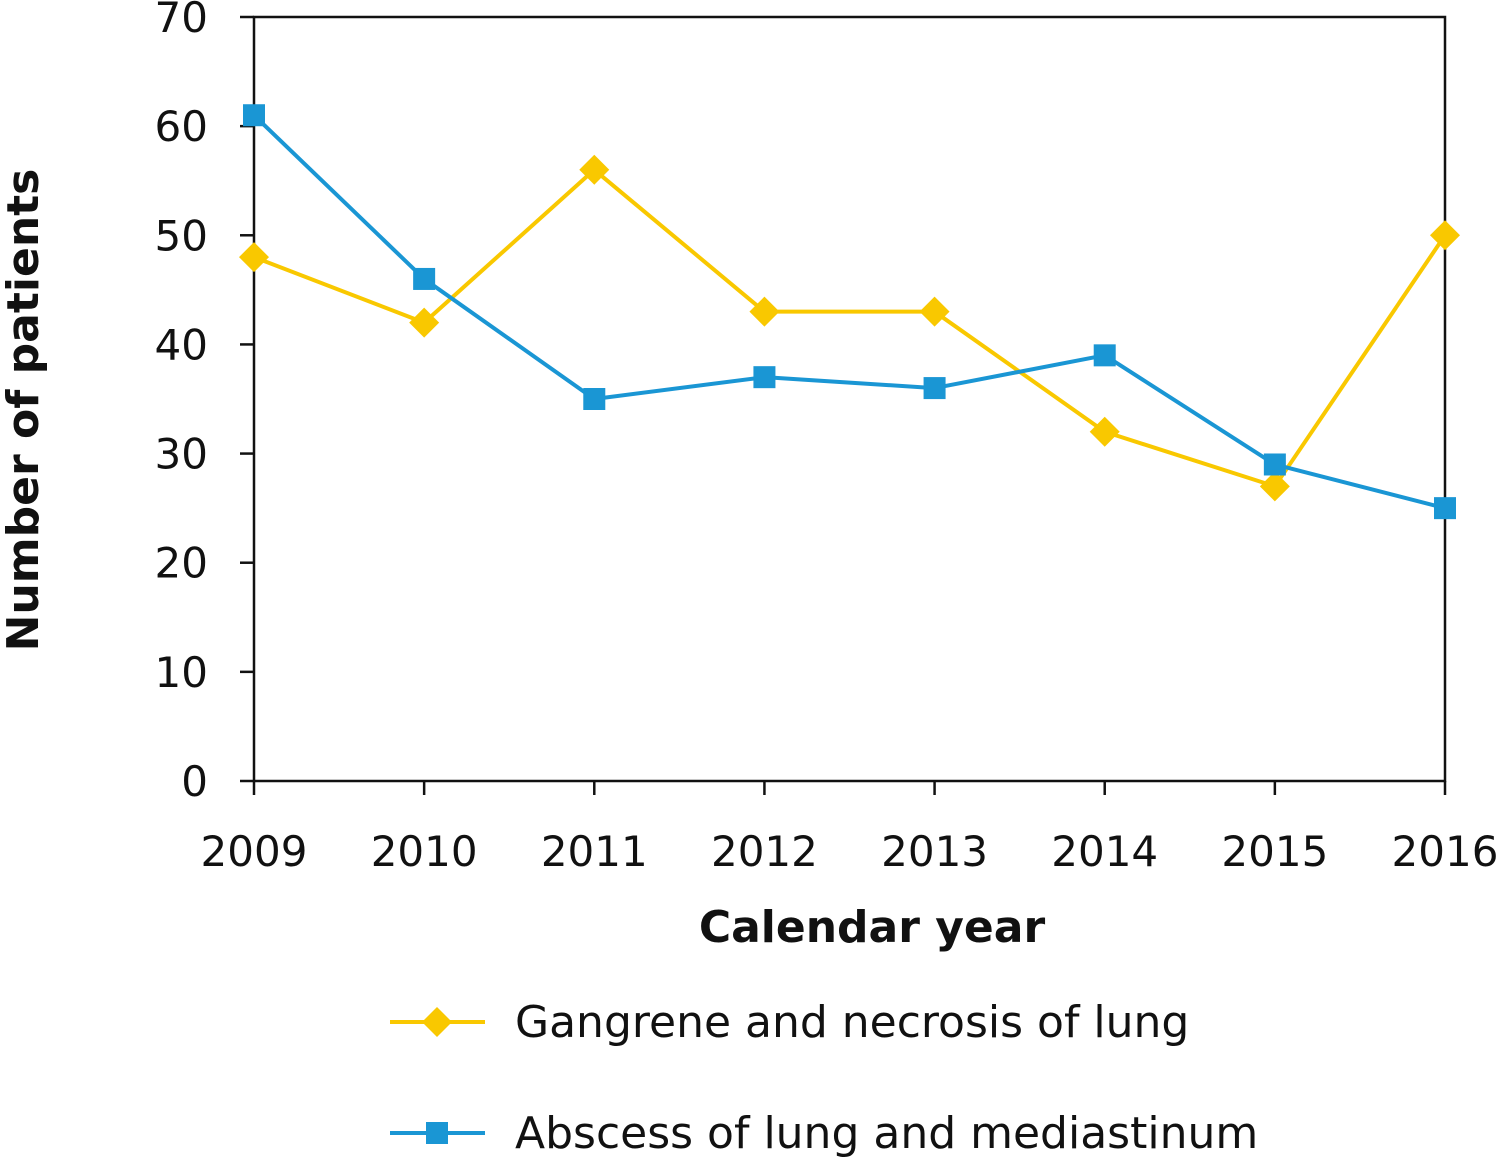 This screenshot has height=1165, width=1500. What do you see at coordinates (181, 344) in the screenshot?
I see `y-tick-label: 40` at bounding box center [181, 344].